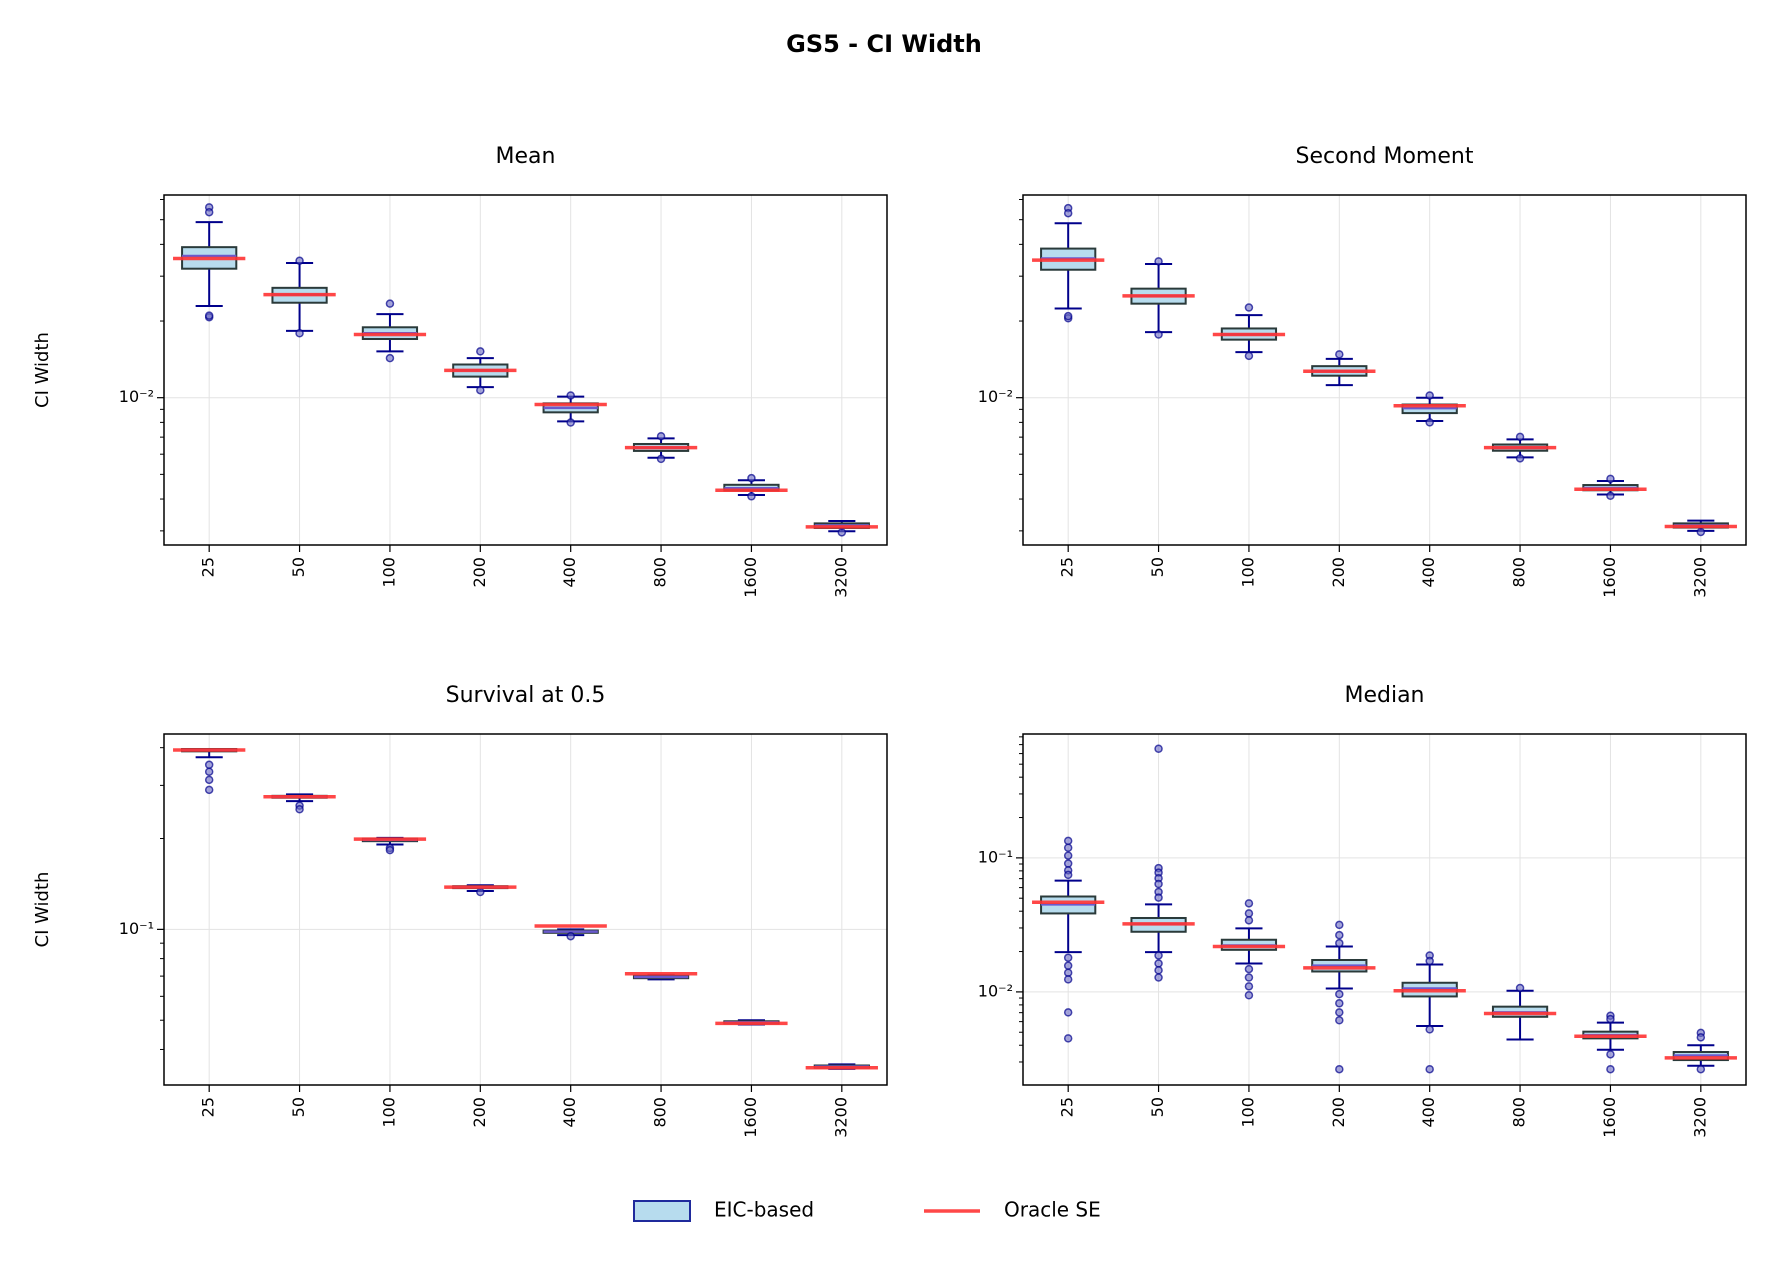  What do you see at coordinates (1385, 156) in the screenshot?
I see `subplot-title: Second Moment` at bounding box center [1385, 156].